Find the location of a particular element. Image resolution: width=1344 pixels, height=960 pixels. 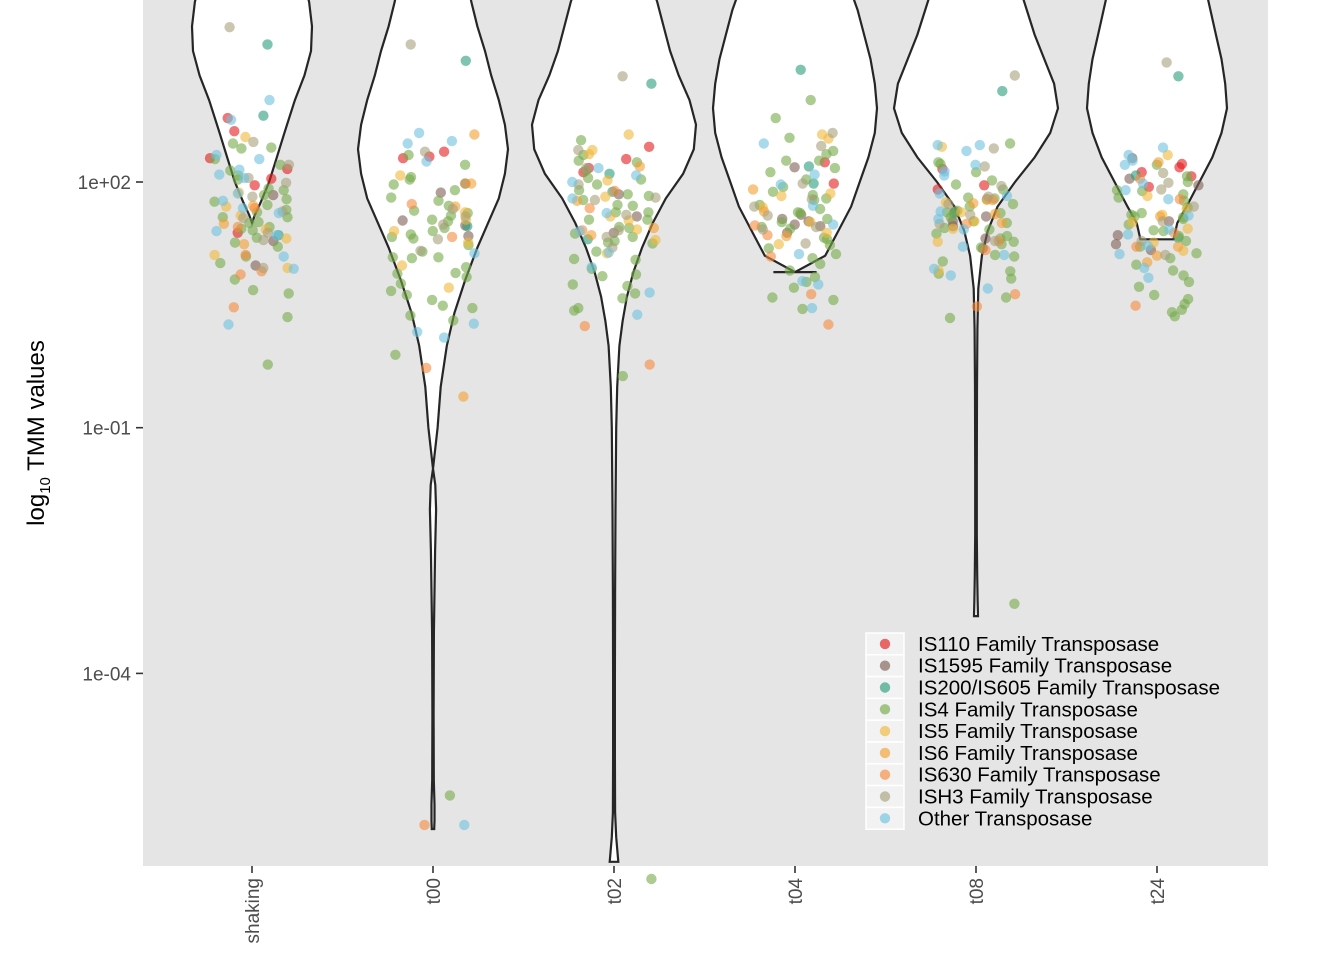

y-tick-label: 1e-04 is located at coordinates (106, 674).